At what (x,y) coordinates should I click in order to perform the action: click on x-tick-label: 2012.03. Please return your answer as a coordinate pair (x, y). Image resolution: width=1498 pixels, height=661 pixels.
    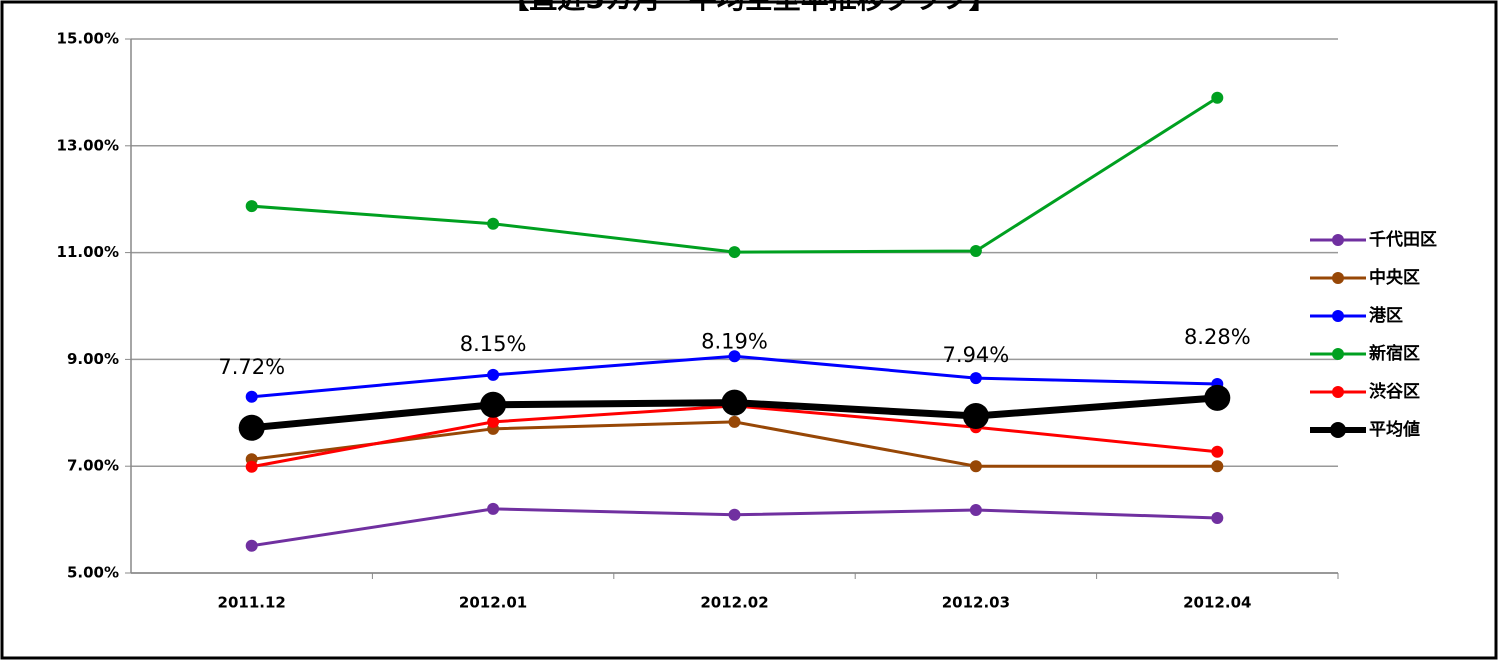
    Looking at the image, I should click on (976, 603).